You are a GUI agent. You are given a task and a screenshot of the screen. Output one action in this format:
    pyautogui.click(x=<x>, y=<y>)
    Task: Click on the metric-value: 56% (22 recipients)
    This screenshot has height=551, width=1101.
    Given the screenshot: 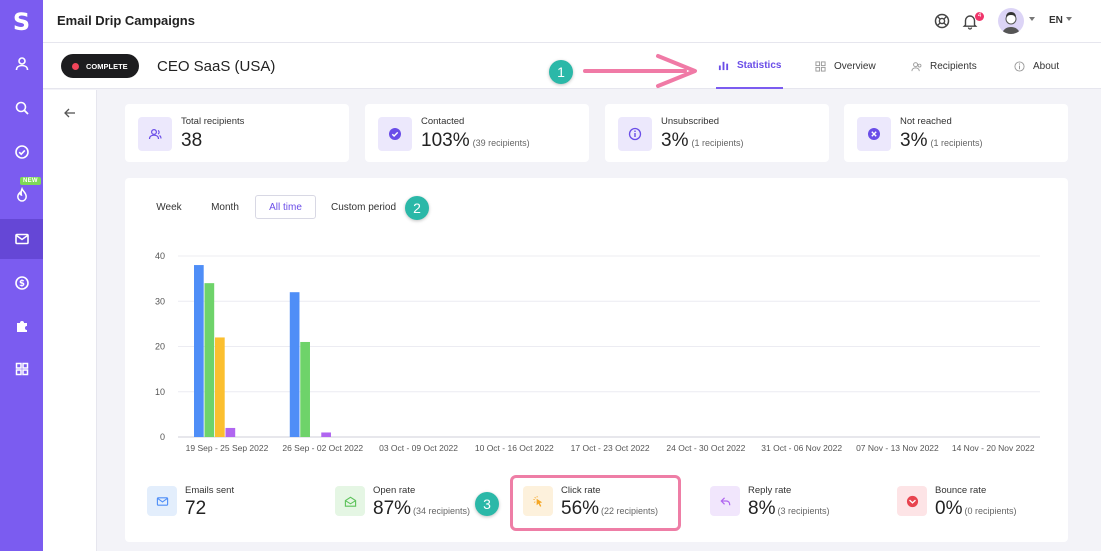 What is the action you would take?
    pyautogui.click(x=609, y=509)
    